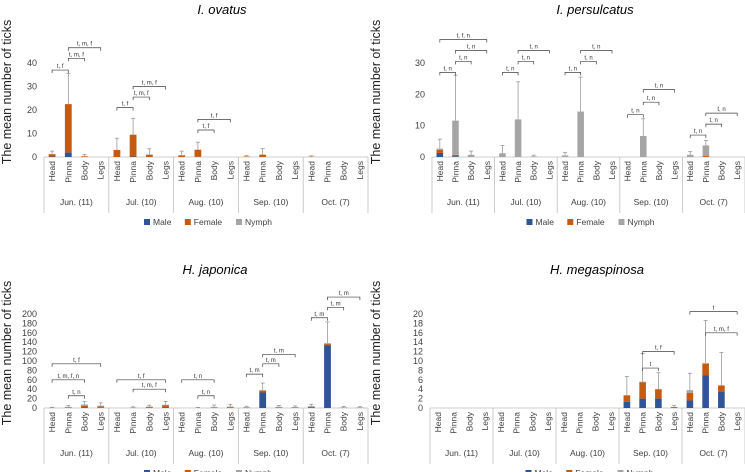  I want to click on y-tick-label: 18, so click(418, 323).